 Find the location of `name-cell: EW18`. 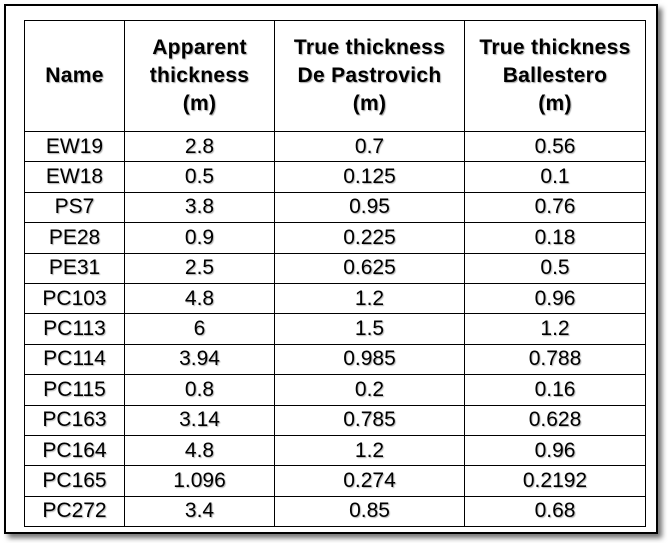

name-cell: EW18 is located at coordinates (74, 177).